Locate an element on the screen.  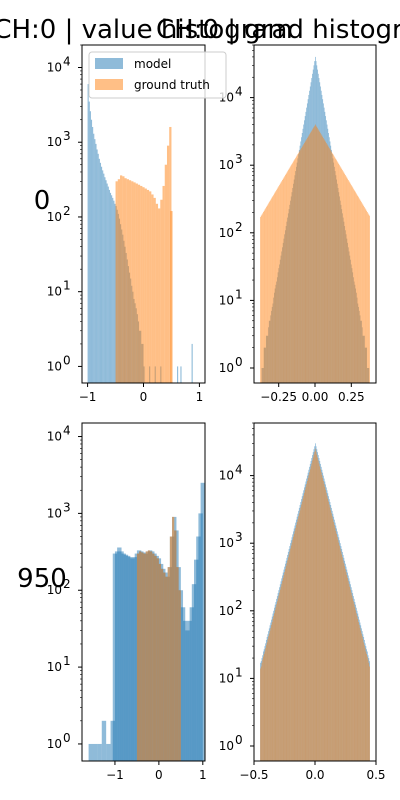
y-tick-exponent: 2 is located at coordinates (239, 605).